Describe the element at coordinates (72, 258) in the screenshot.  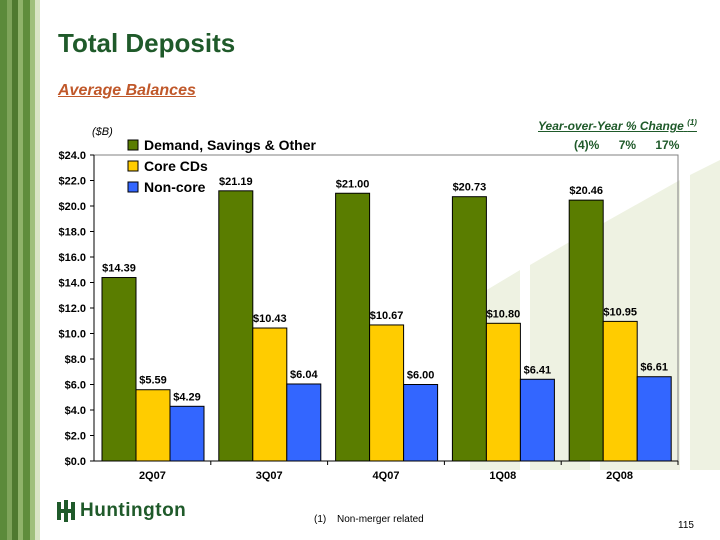
I see `y-tick-label: $16.0` at that location.